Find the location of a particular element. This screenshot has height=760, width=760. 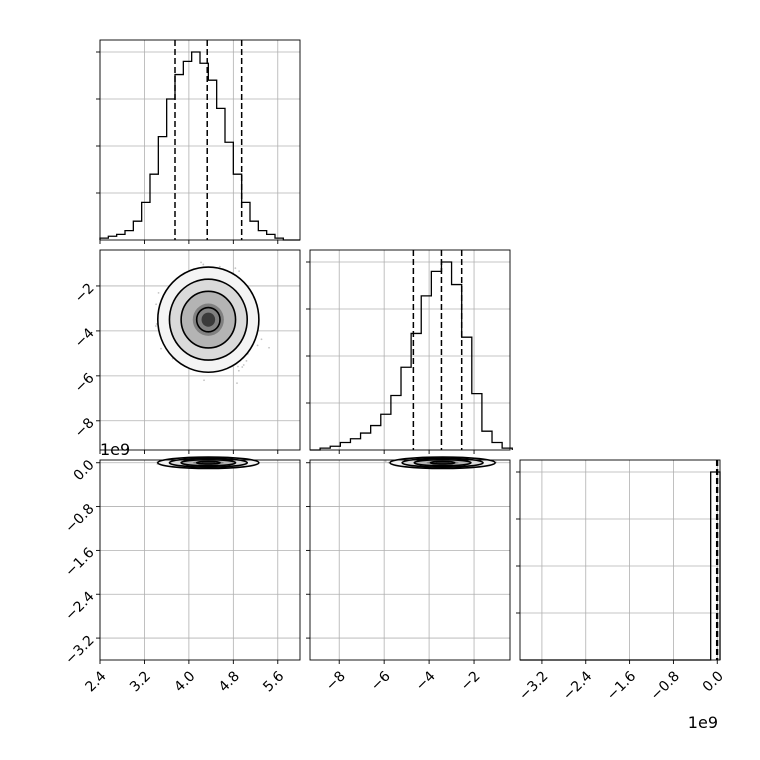

y-tick-label: −2 is located at coordinates (85, 293).